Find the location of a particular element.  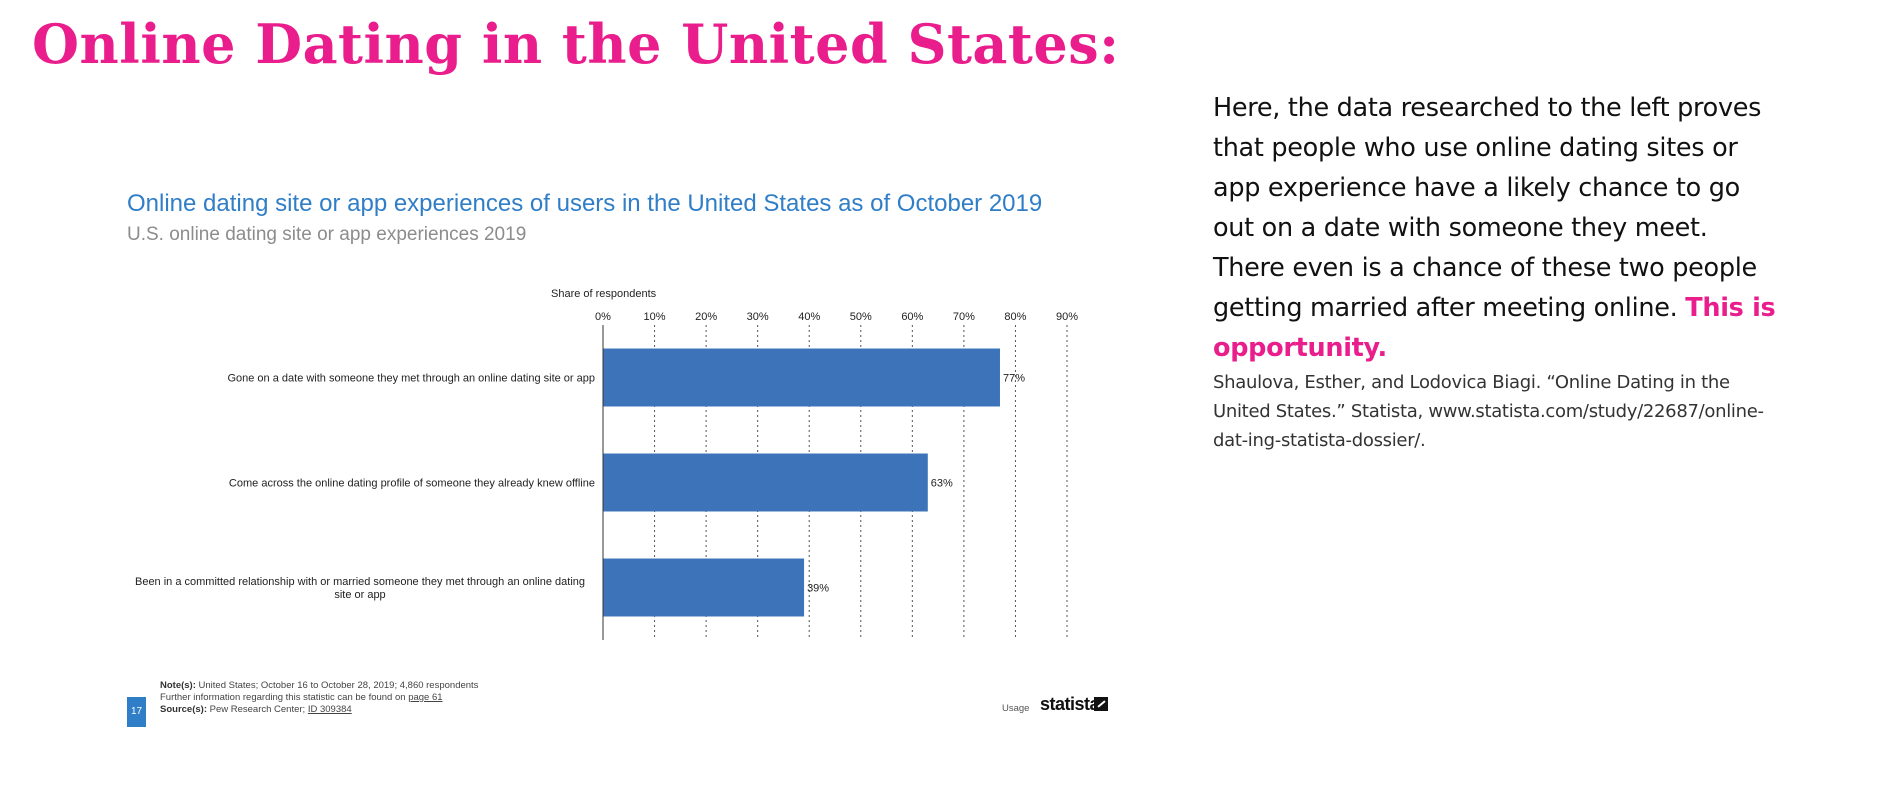

x-tick-label: 60% is located at coordinates (912, 317).